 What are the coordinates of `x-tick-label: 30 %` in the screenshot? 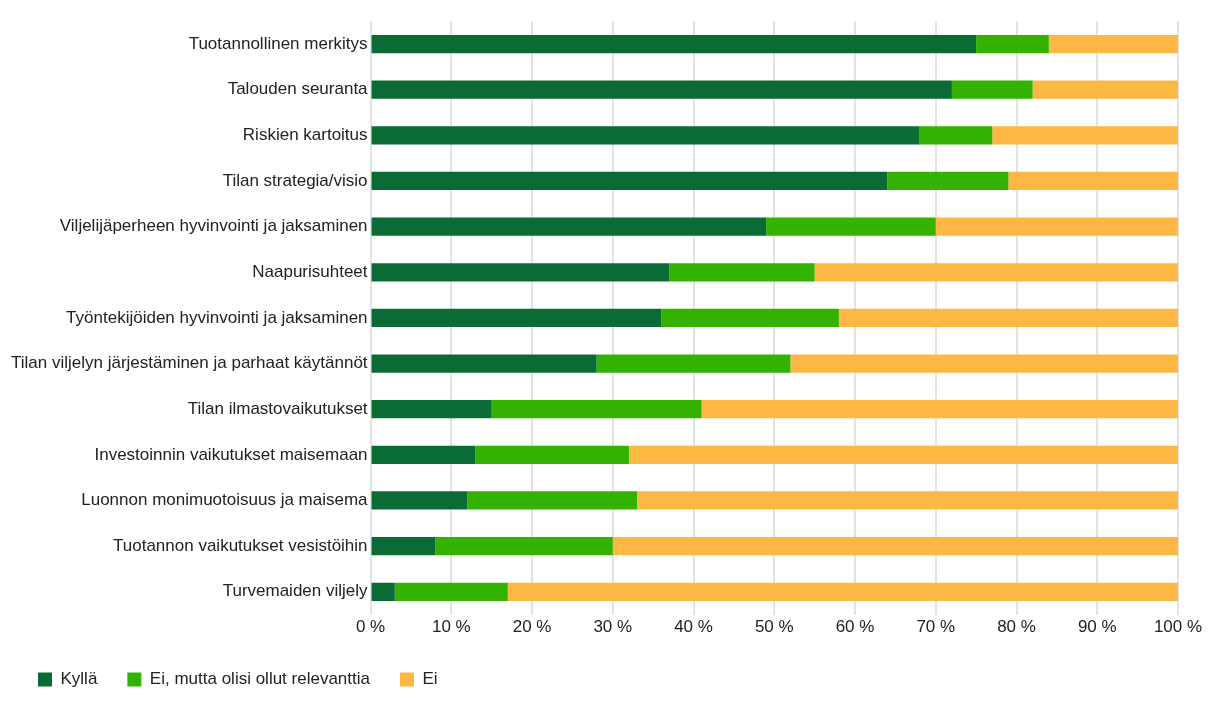 It's located at (613, 627).